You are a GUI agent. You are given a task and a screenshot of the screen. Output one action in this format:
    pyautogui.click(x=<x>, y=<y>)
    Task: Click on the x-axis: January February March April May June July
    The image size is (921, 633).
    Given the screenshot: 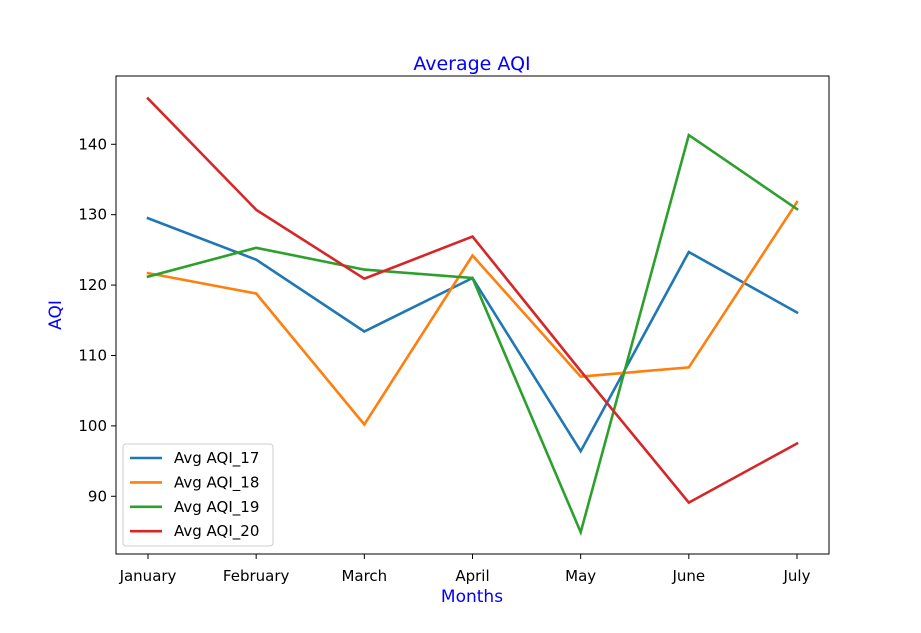 What is the action you would take?
    pyautogui.click(x=465, y=569)
    